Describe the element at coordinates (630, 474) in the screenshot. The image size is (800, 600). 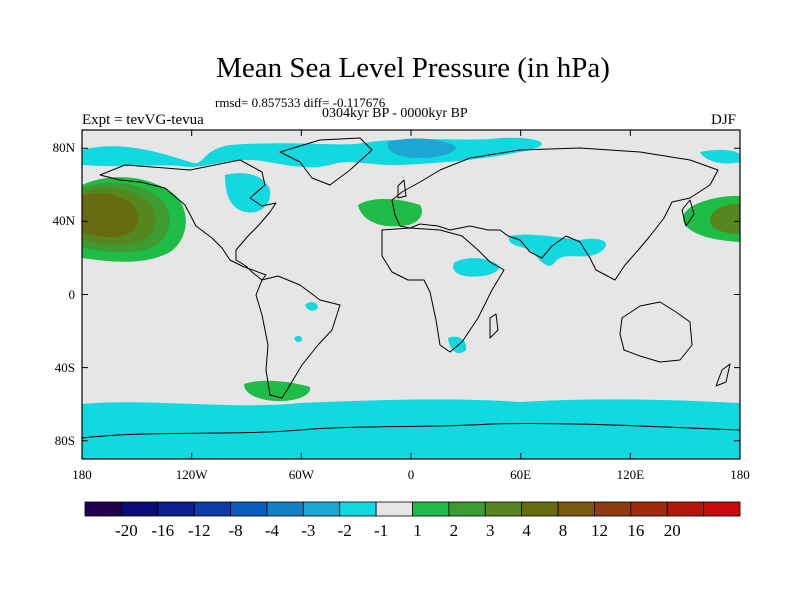
I see `lon-label: 120E` at that location.